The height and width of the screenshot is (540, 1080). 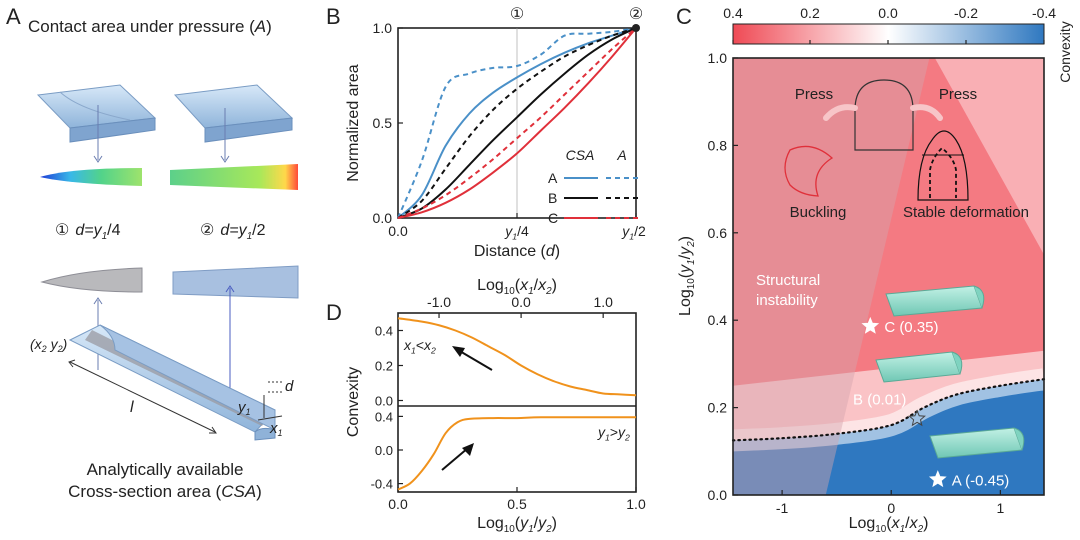 I want to click on half-cylinder-c, so click(x=935, y=301).